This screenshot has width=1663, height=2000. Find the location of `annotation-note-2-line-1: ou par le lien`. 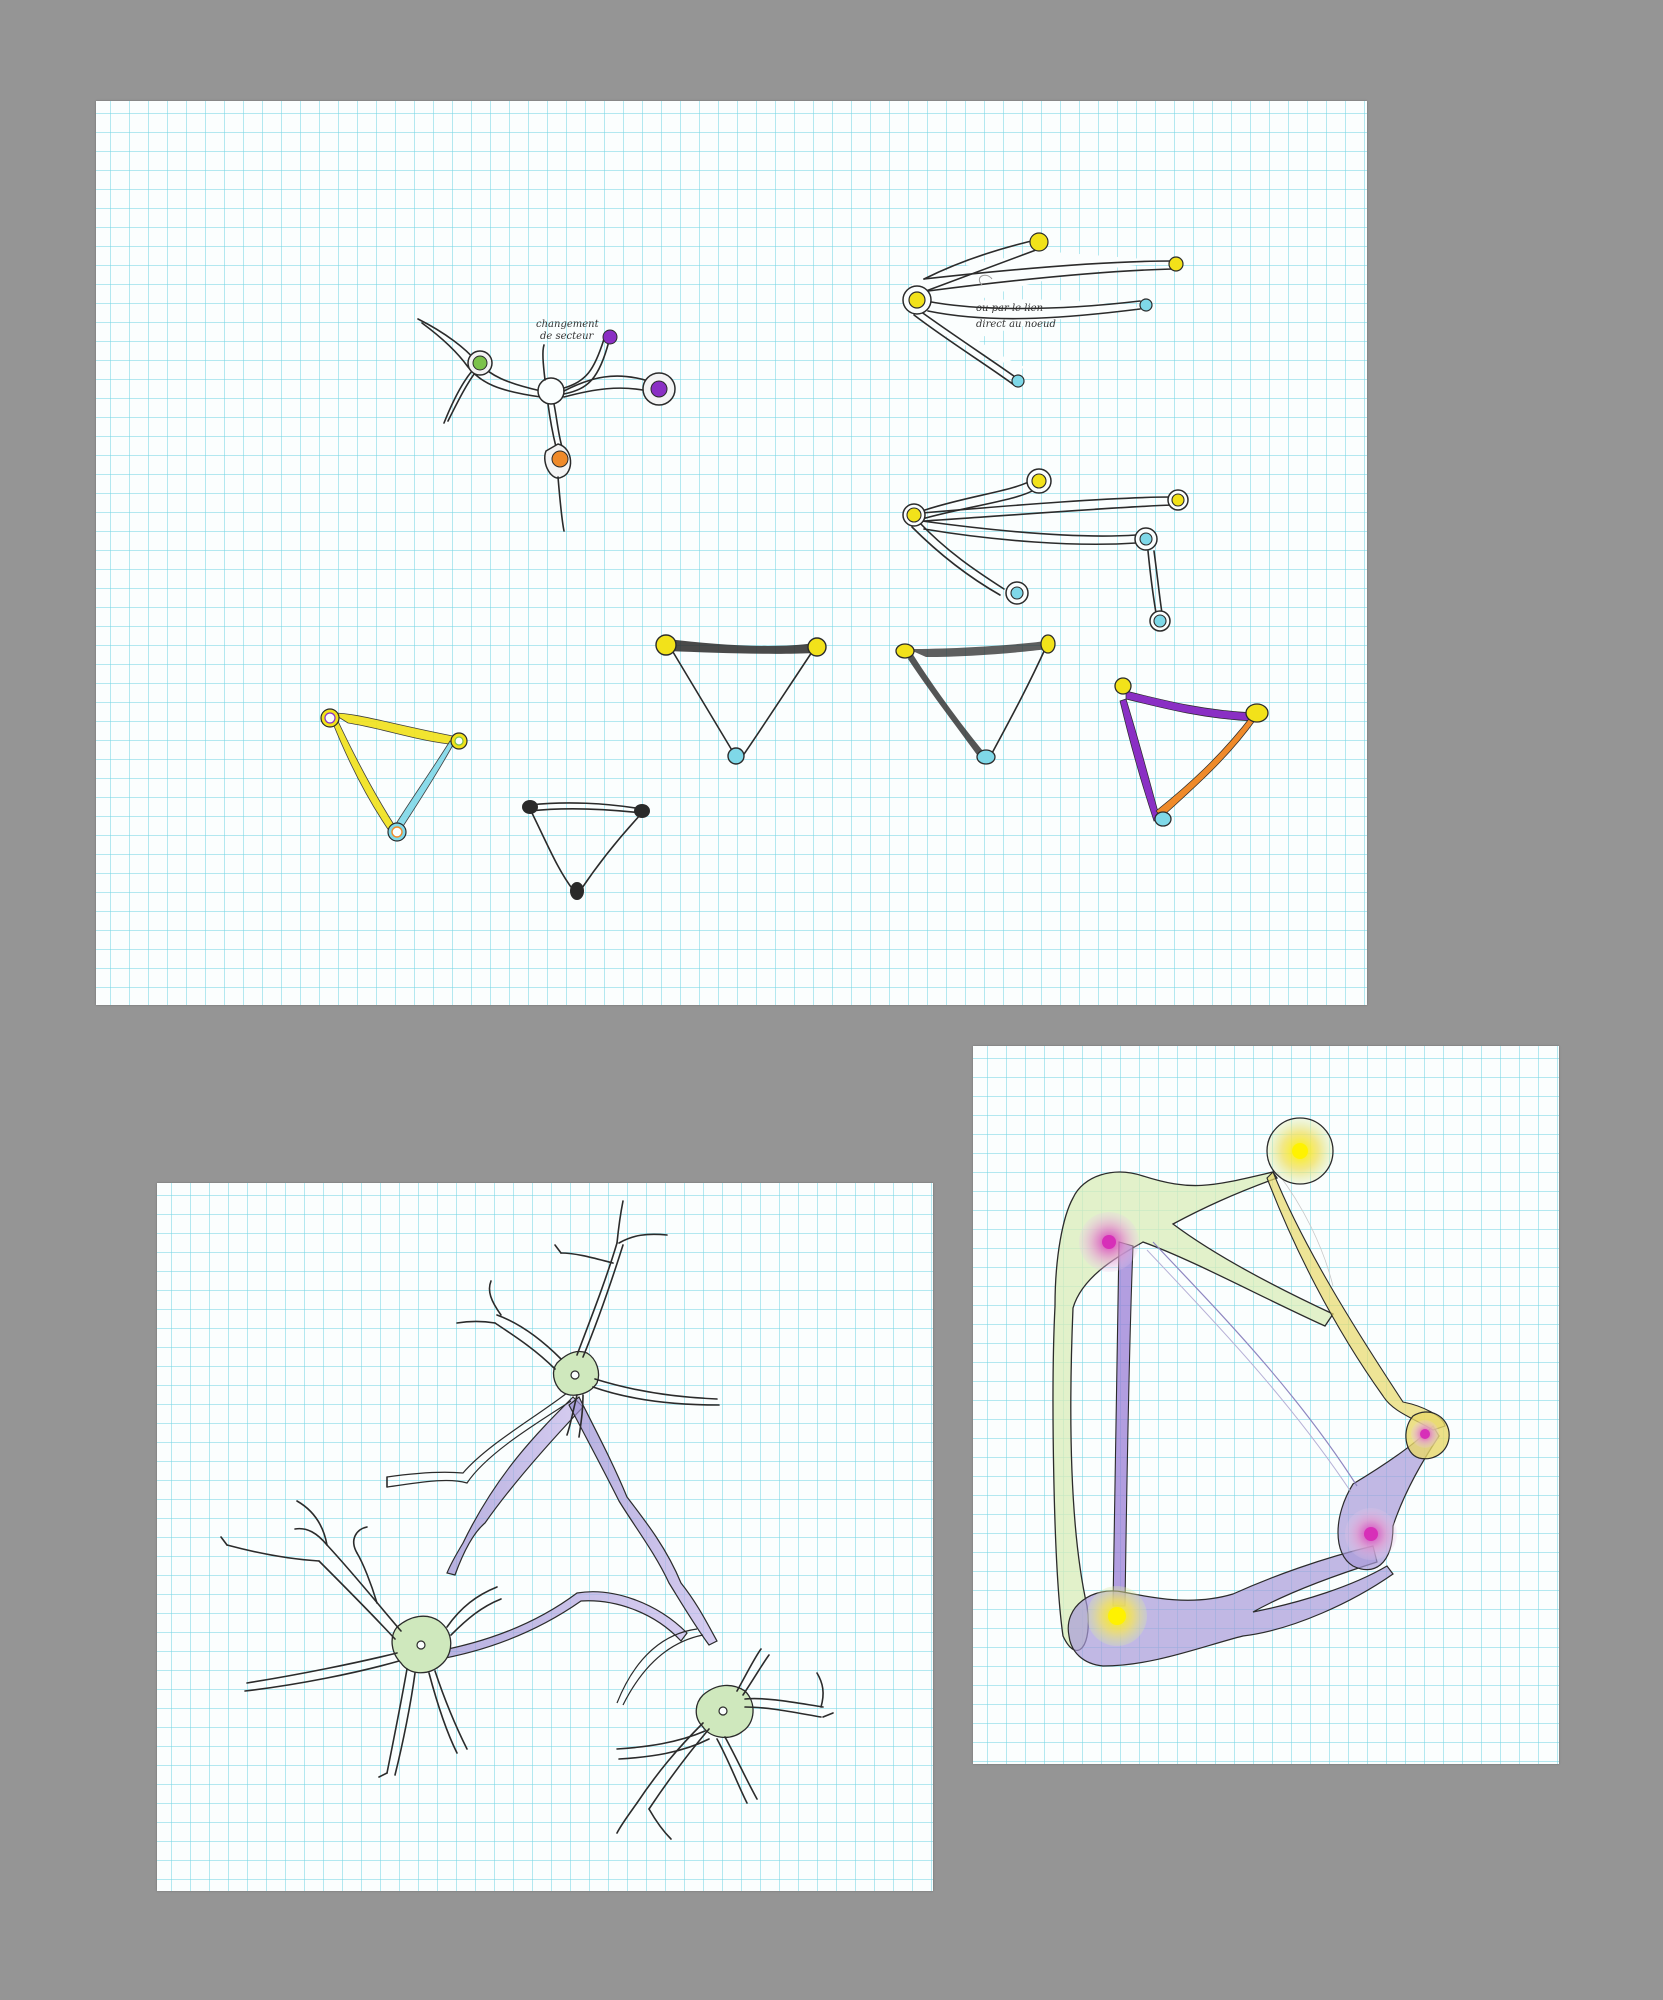

annotation-note-2-line-1: ou par le lien is located at coordinates (1009, 308).